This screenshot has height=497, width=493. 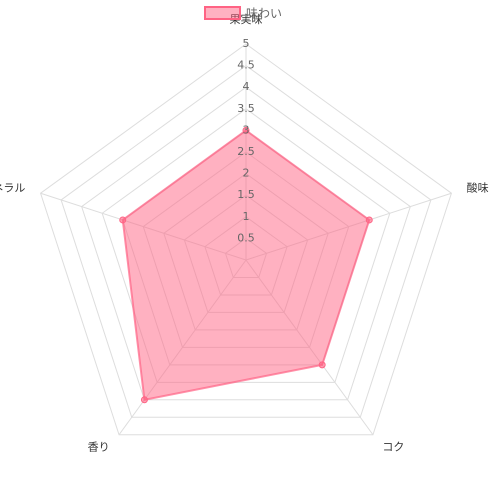 I want to click on tick-label: 0.5, so click(x=246, y=237).